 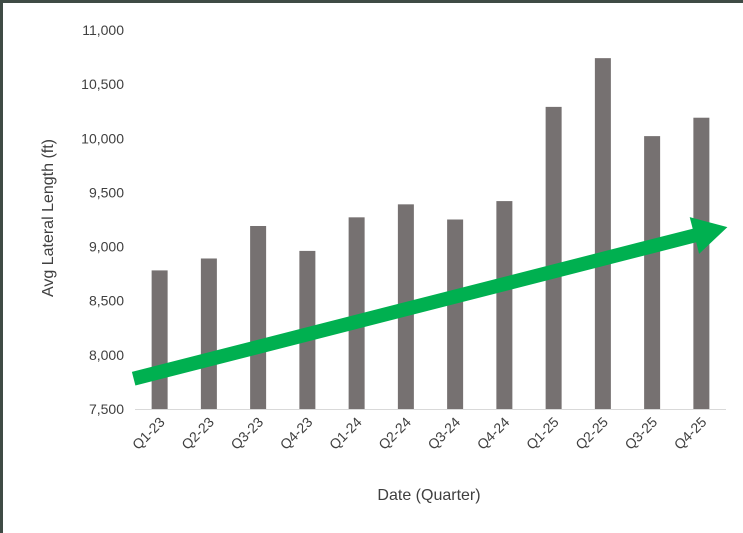 I want to click on x-tick-label: Q1-25, so click(x=542, y=433).